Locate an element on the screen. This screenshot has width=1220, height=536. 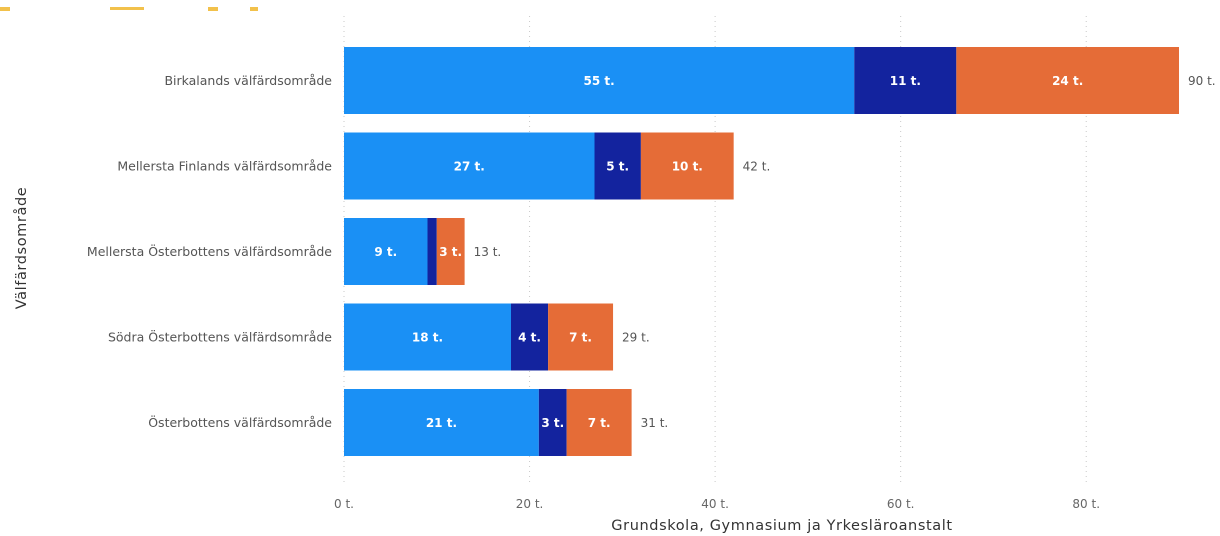
total-value-label: 42 t. is located at coordinates (757, 167).